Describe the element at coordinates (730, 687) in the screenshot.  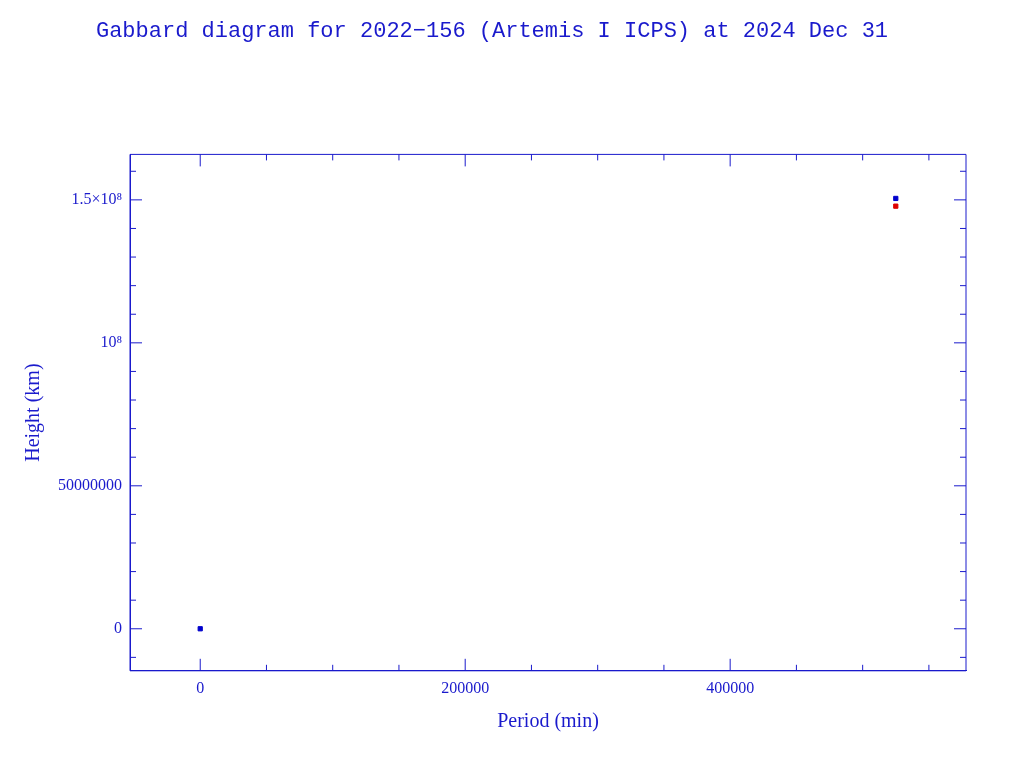
I see `x-tick-label: 400000` at that location.